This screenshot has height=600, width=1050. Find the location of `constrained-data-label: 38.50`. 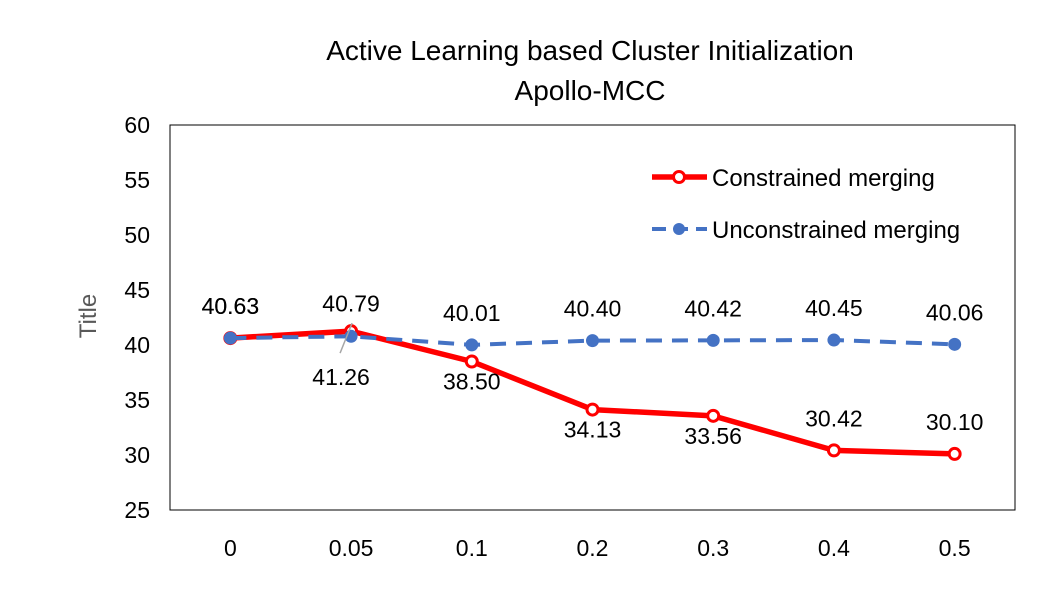

constrained-data-label: 38.50 is located at coordinates (472, 382).